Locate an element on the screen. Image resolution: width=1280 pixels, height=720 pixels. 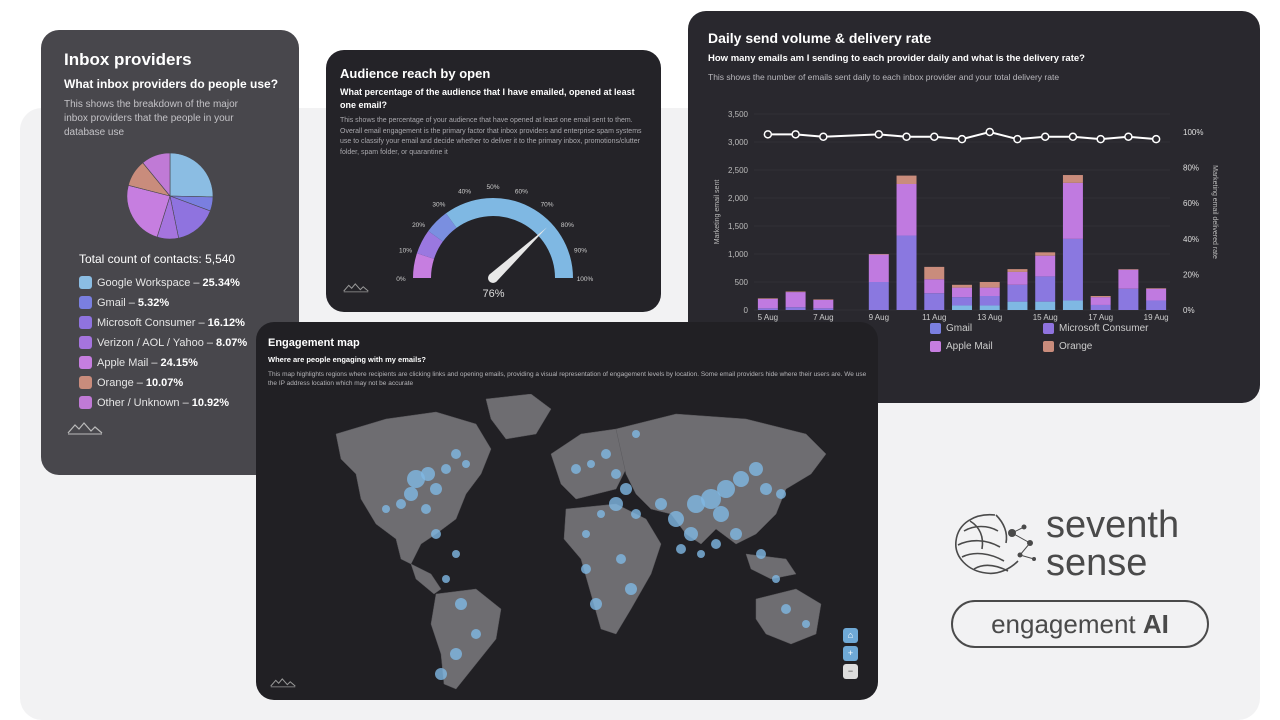
inbox-pie-chart is located at coordinates (170, 196).